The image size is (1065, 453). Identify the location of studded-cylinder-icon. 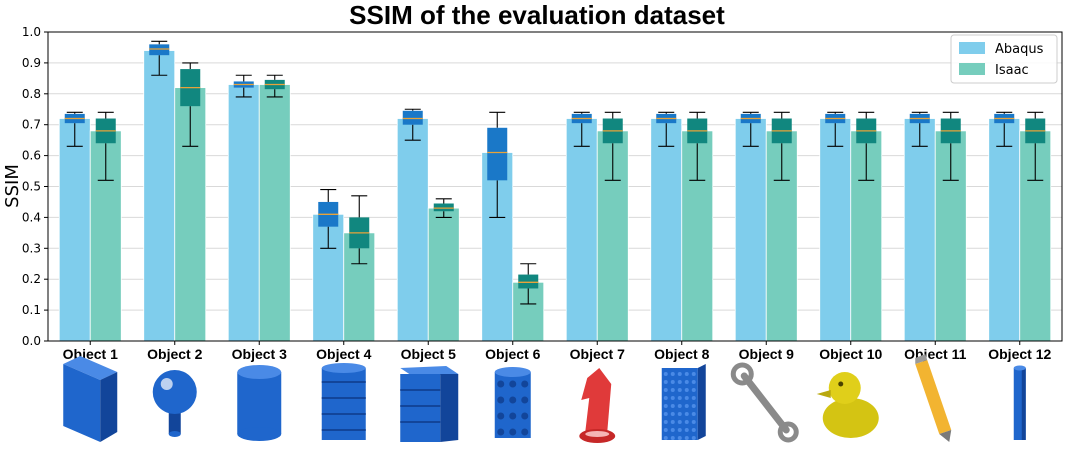
(512, 402).